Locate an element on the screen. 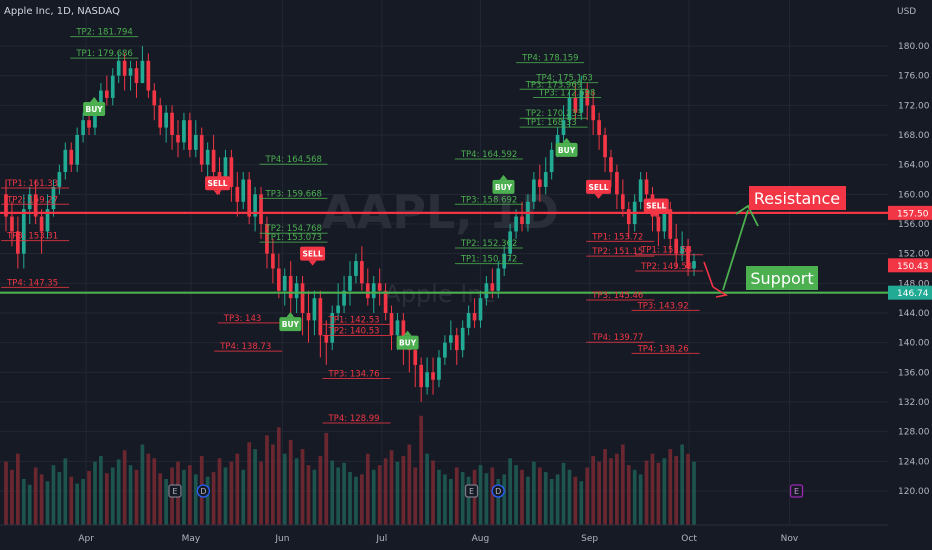  support-label-box is located at coordinates (782, 278).